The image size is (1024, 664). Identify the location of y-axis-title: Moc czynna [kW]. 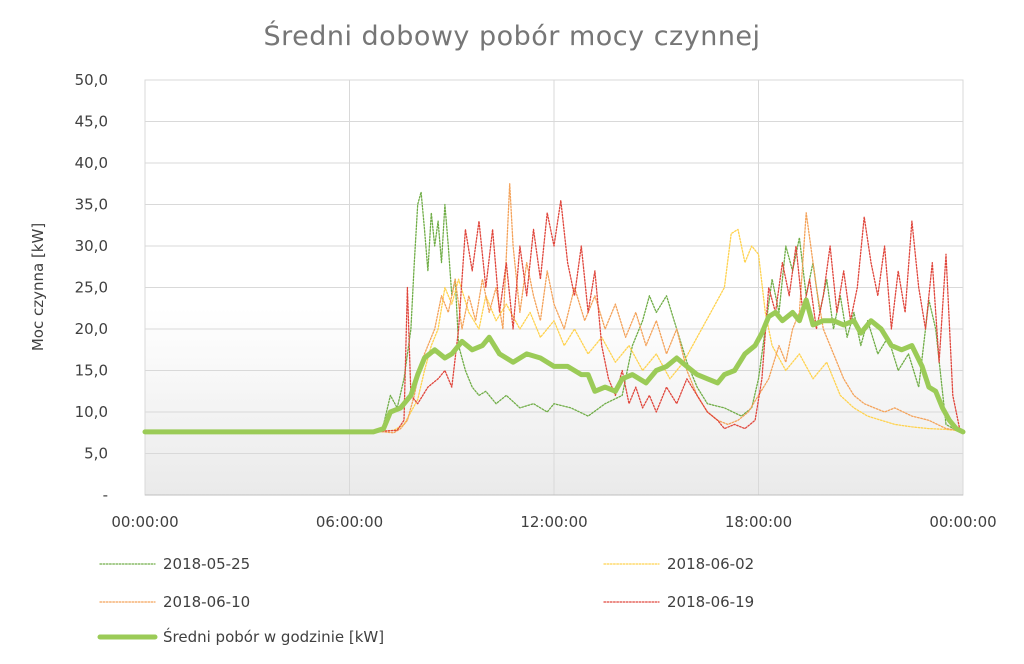
(38, 287).